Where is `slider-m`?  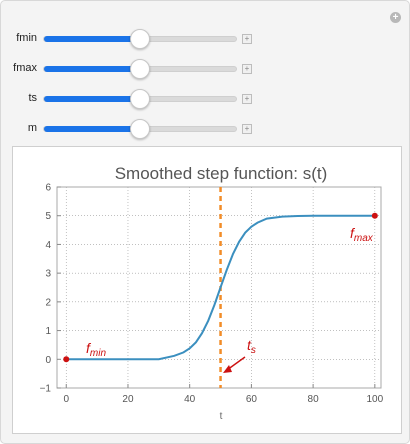
slider-m is located at coordinates (140, 129).